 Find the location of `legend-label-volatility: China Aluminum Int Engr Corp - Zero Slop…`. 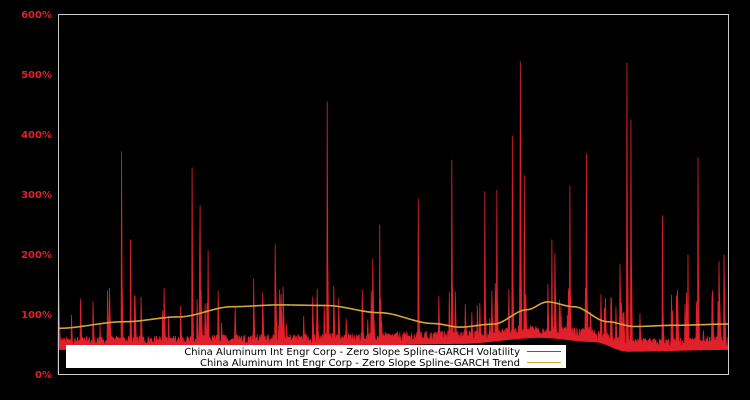

legend-label-volatility: China Aluminum Int Engr Corp - Zero Slop… is located at coordinates (352, 352).